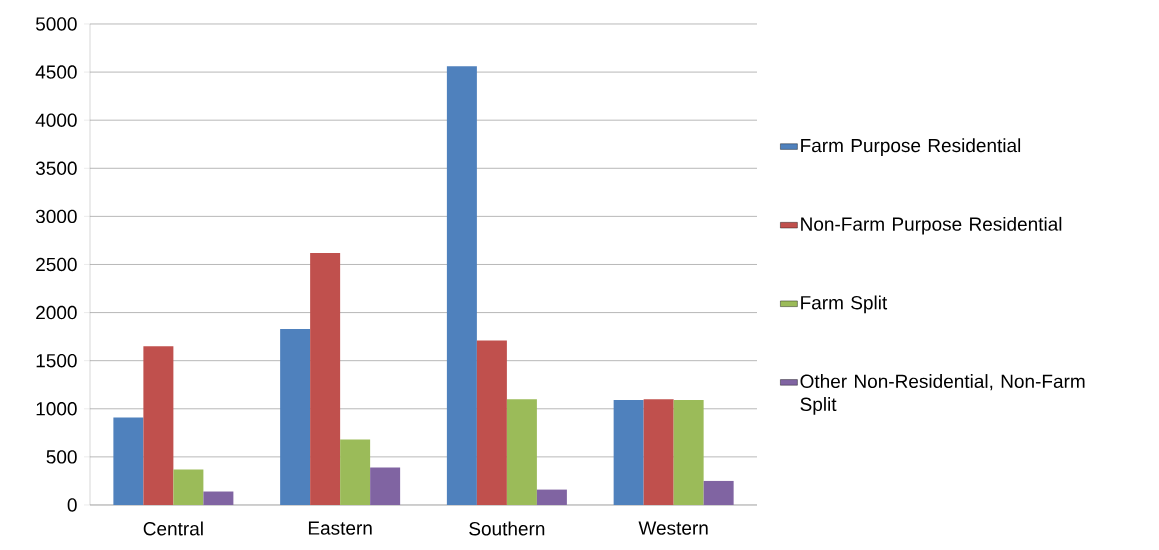 This screenshot has height=550, width=1159. I want to click on x-tick-label: Eastern, so click(340, 528).